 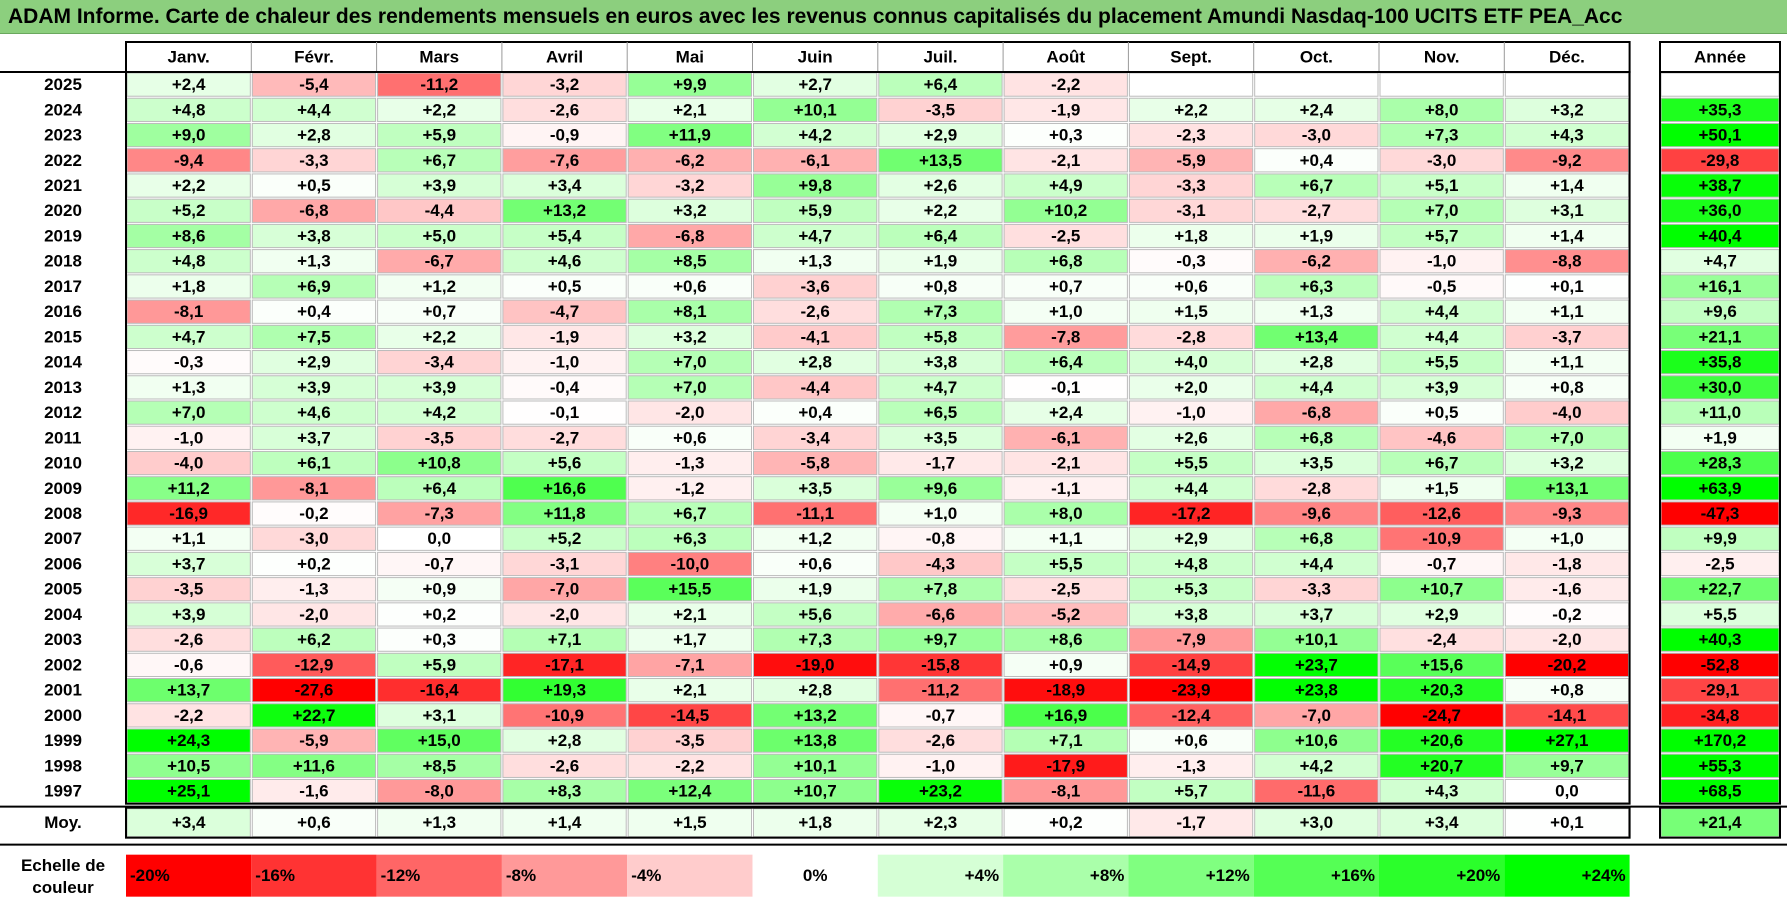 I want to click on row-label: 2020, so click(x=63, y=210).